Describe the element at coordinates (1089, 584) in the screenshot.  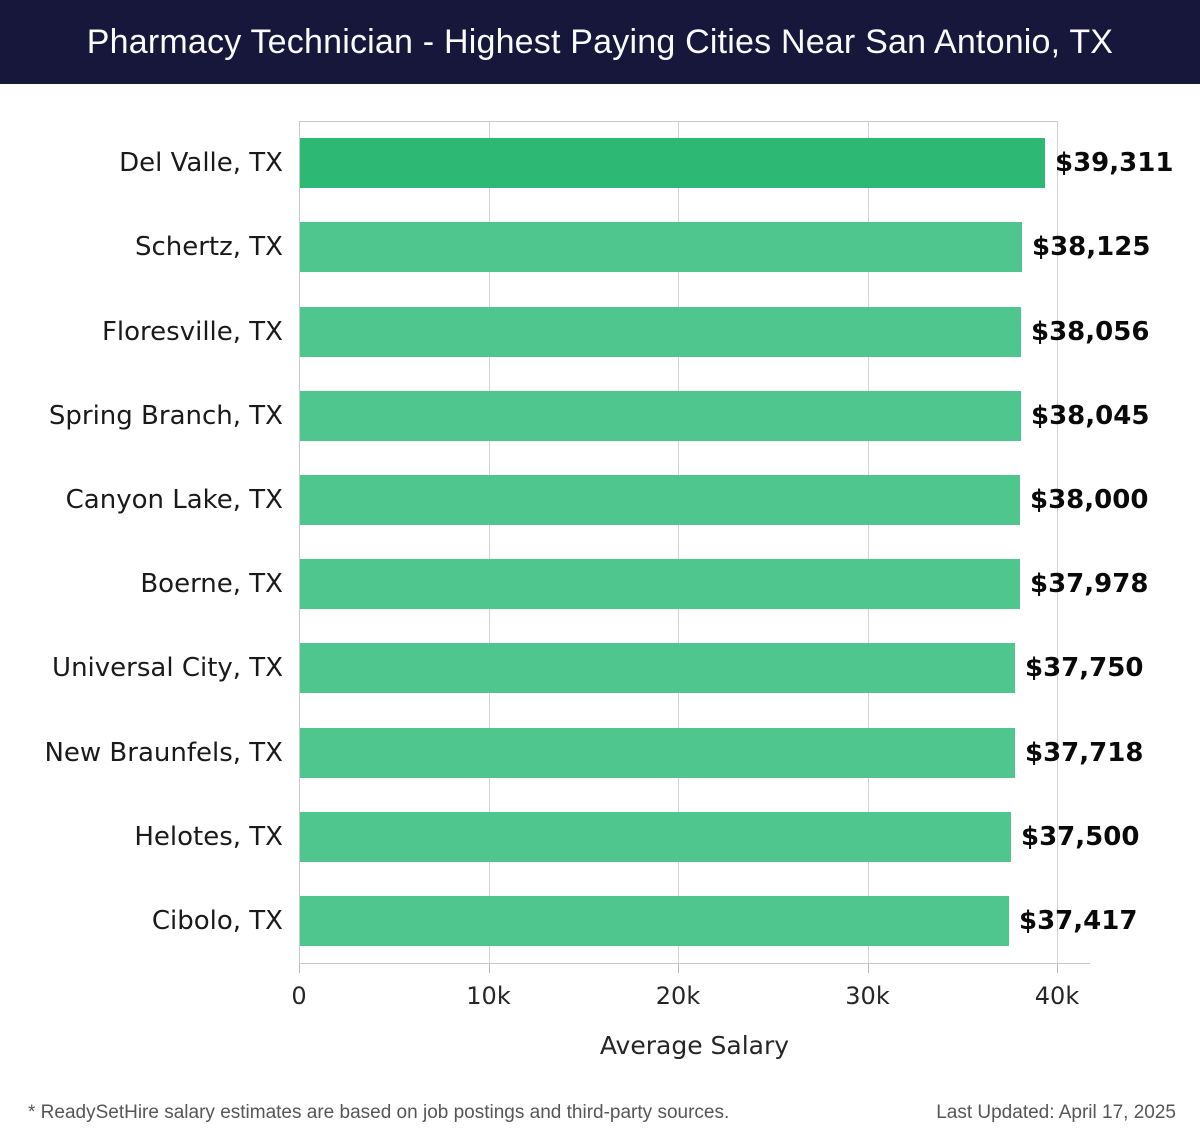
I see `value-label: $37,978` at that location.